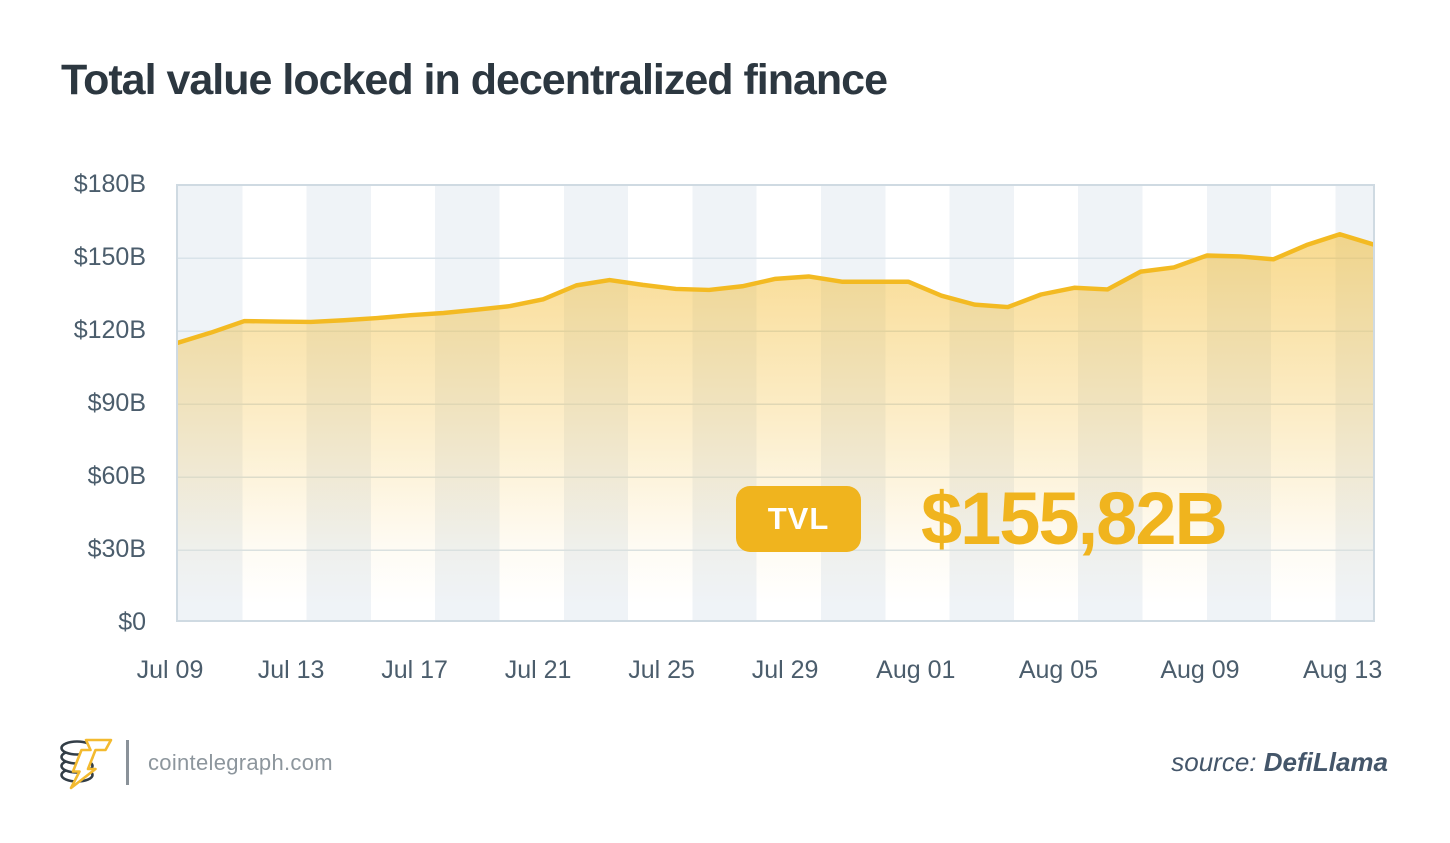  I want to click on cointelegraph-logo, so click(86, 764).